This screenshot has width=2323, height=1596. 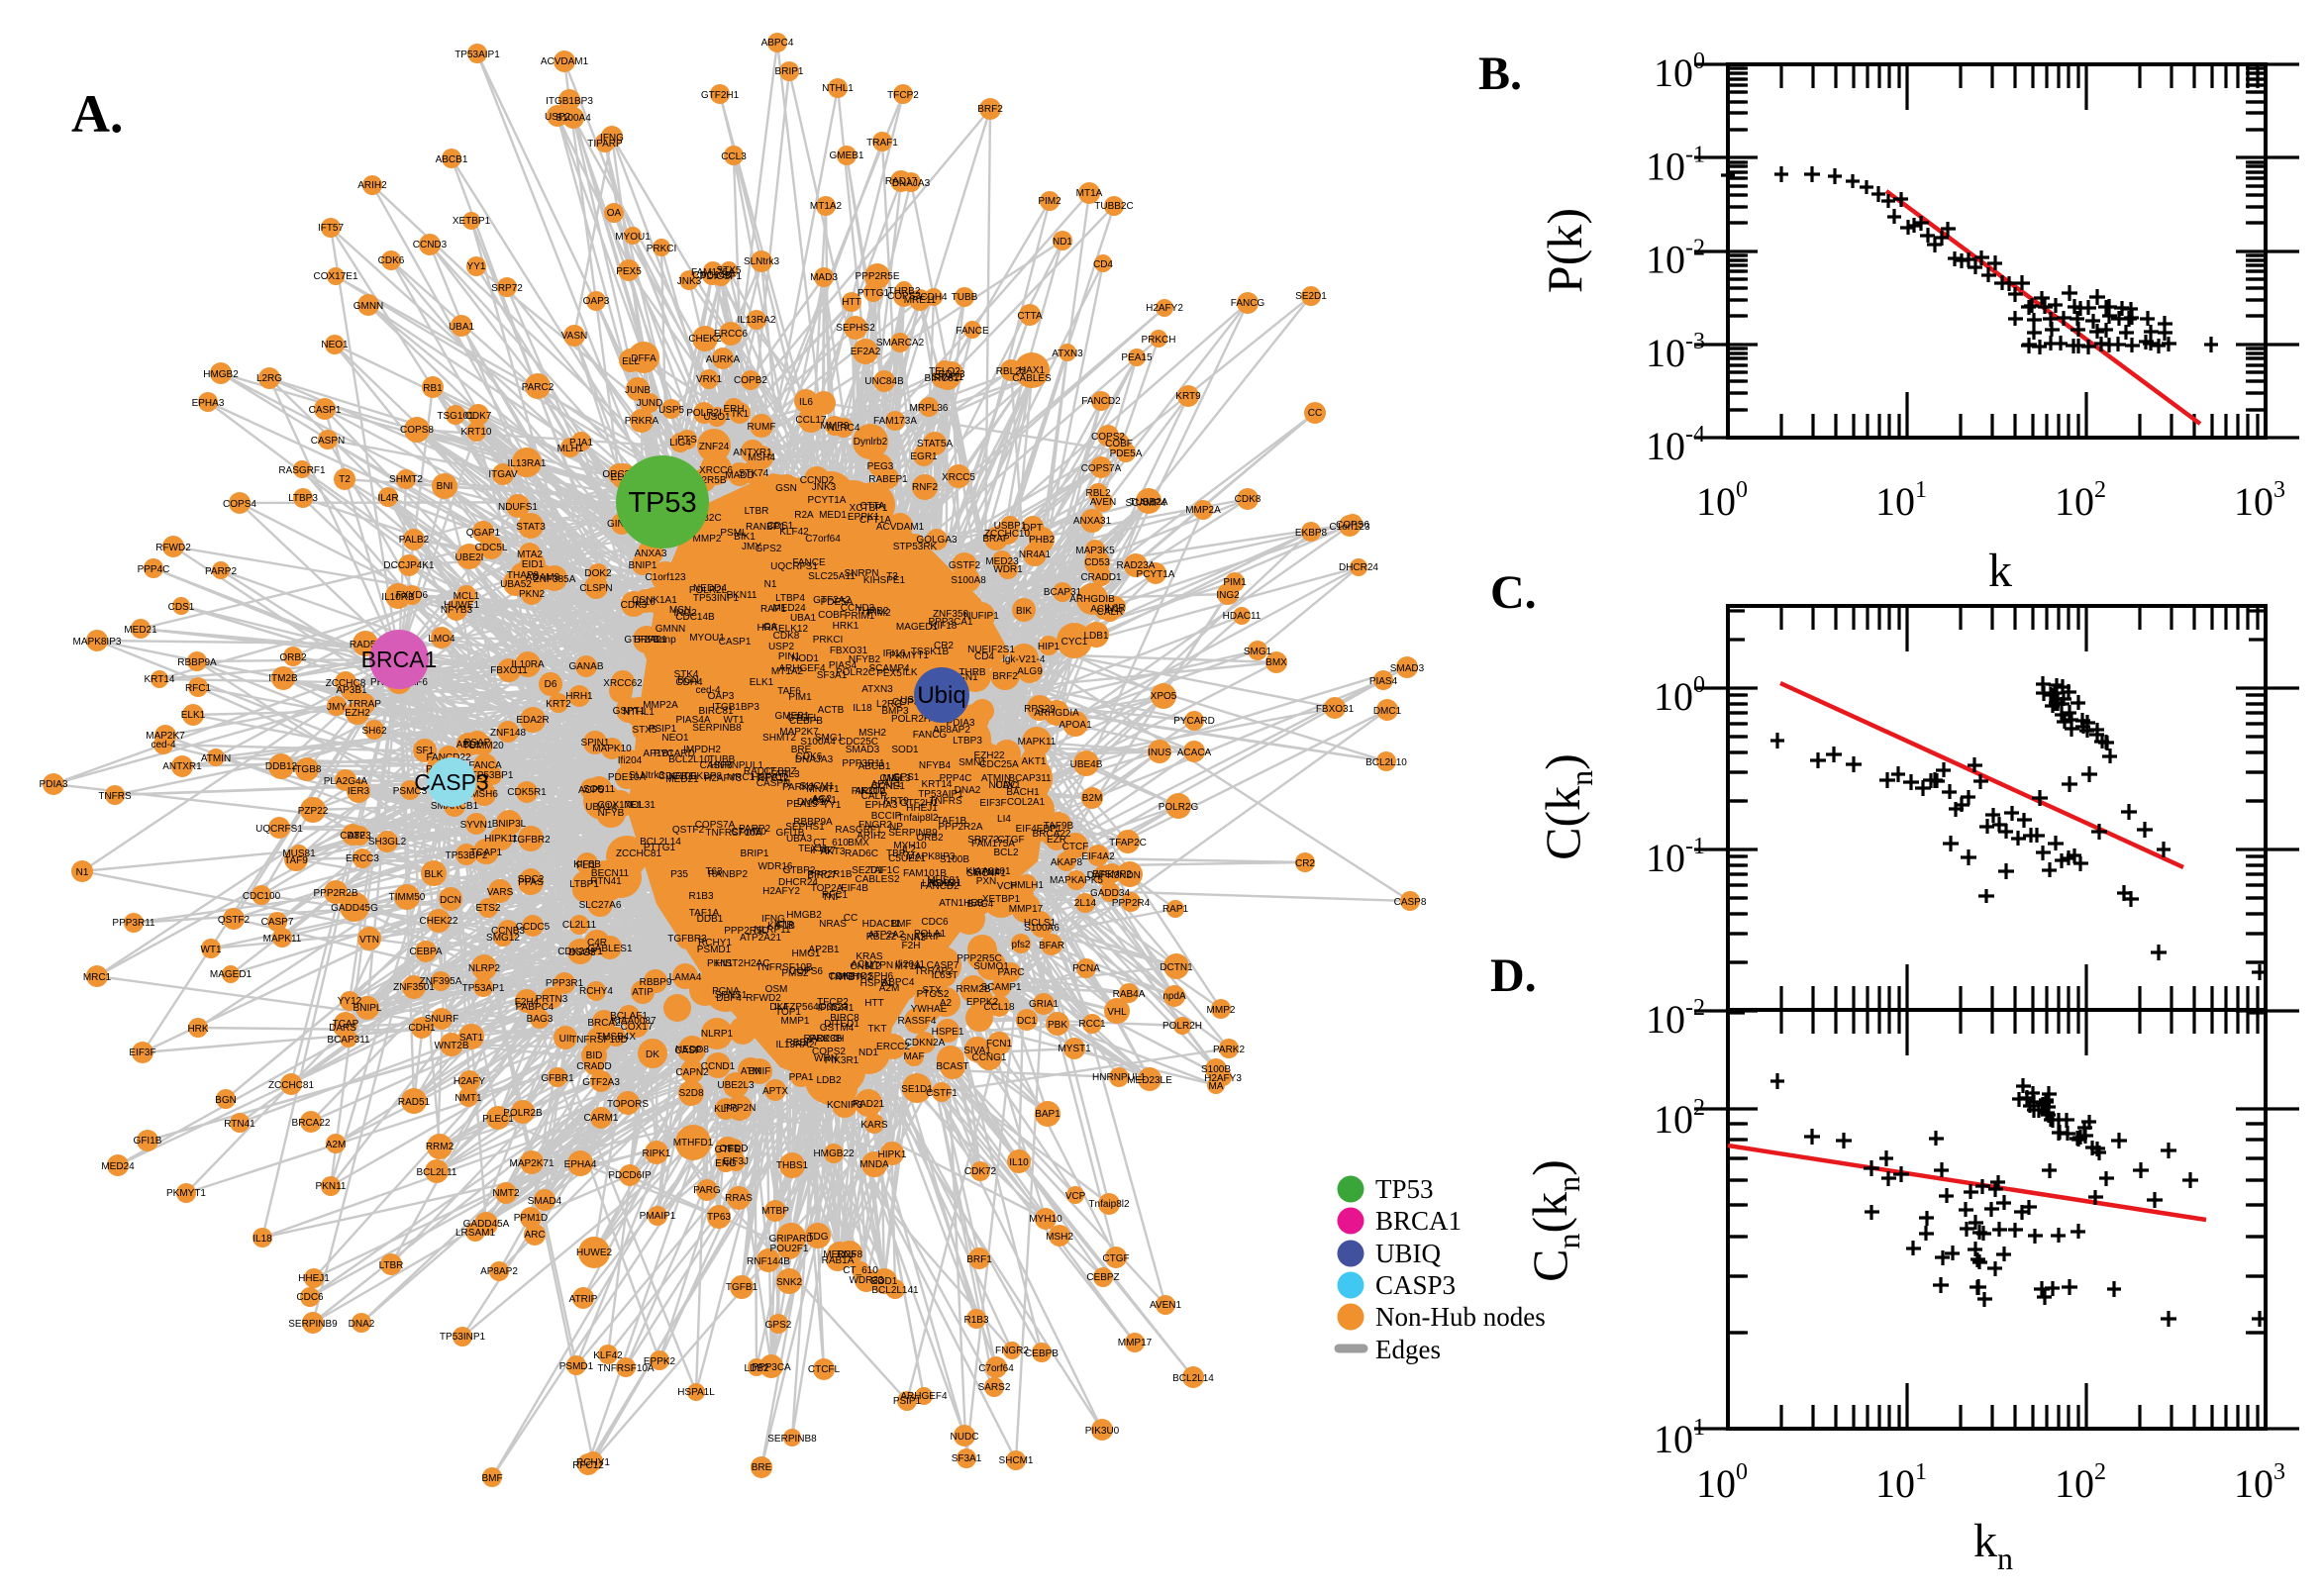 I want to click on svg-text: BIRC7, so click(x=822, y=875).